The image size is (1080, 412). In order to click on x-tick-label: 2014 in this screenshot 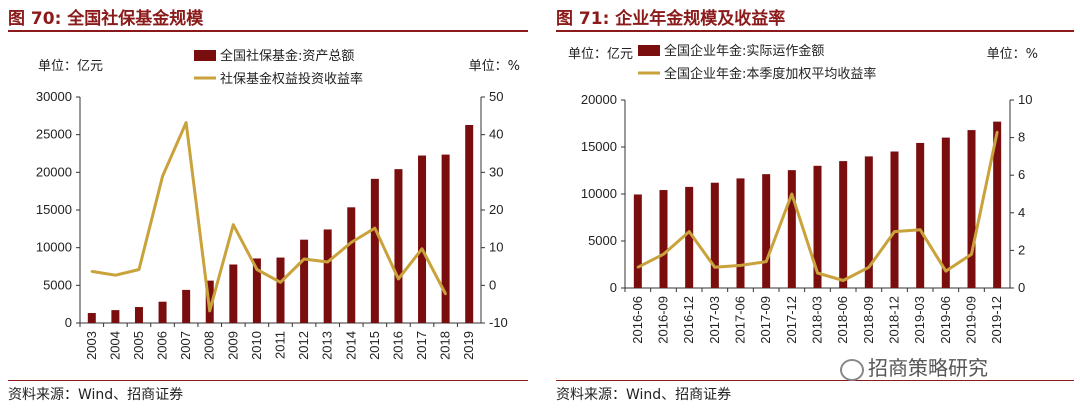, I will do `click(350, 345)`.